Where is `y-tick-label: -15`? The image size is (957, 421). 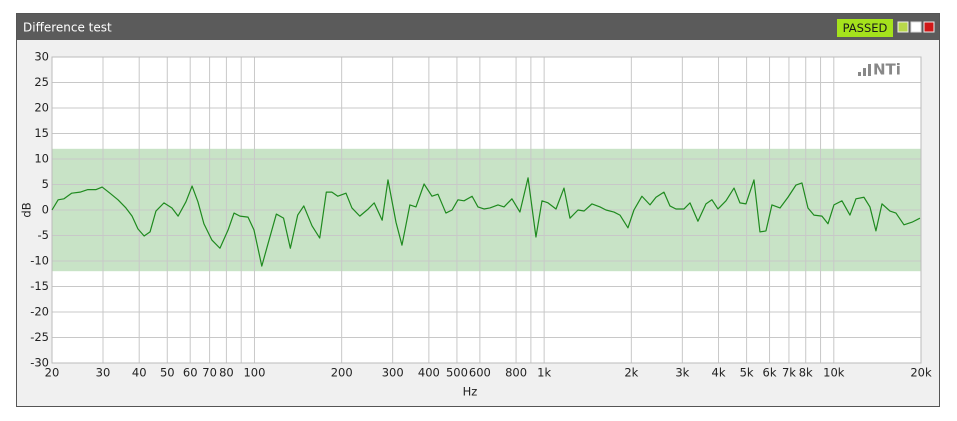
y-tick-label: -15 is located at coordinates (39, 286).